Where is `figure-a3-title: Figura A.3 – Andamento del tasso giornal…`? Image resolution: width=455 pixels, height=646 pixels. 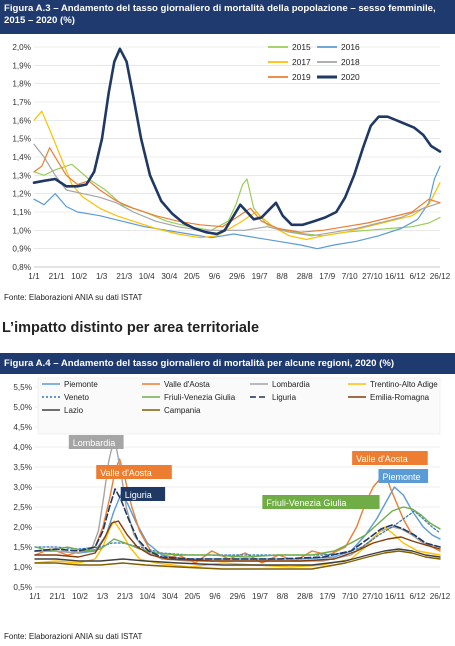
figure-a3-title: Figura A.3 – Andamento del tasso giornal… is located at coordinates (227, 17).